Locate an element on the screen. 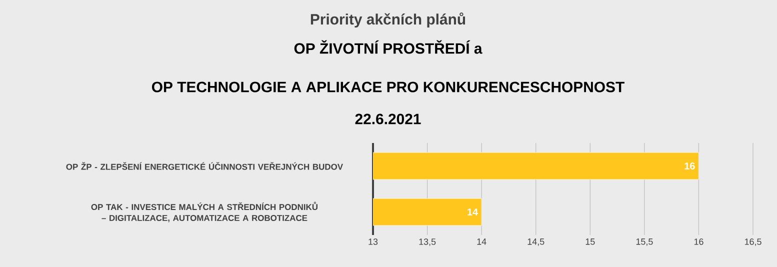 This screenshot has width=777, height=267. y-tick-label: OP ŽP - ZLEPŠENÍ ENERGETICKÉ ÚČINNOSTI VEŘEJNÝCH BUDOV is located at coordinates (204, 166).